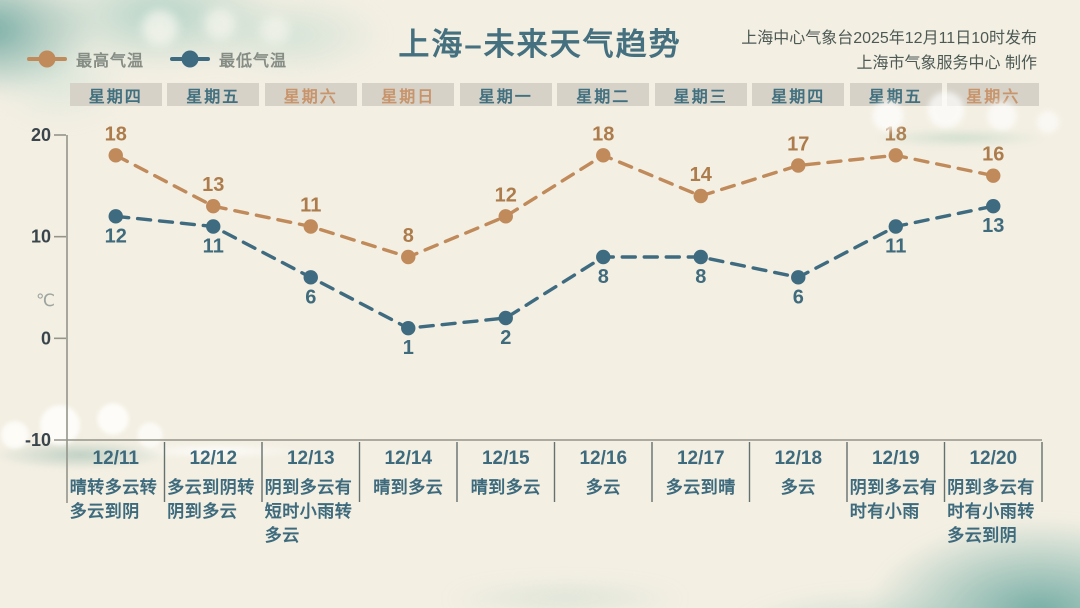 The height and width of the screenshot is (608, 1080). What do you see at coordinates (213, 458) in the screenshot?
I see `date-label: 12/12` at bounding box center [213, 458].